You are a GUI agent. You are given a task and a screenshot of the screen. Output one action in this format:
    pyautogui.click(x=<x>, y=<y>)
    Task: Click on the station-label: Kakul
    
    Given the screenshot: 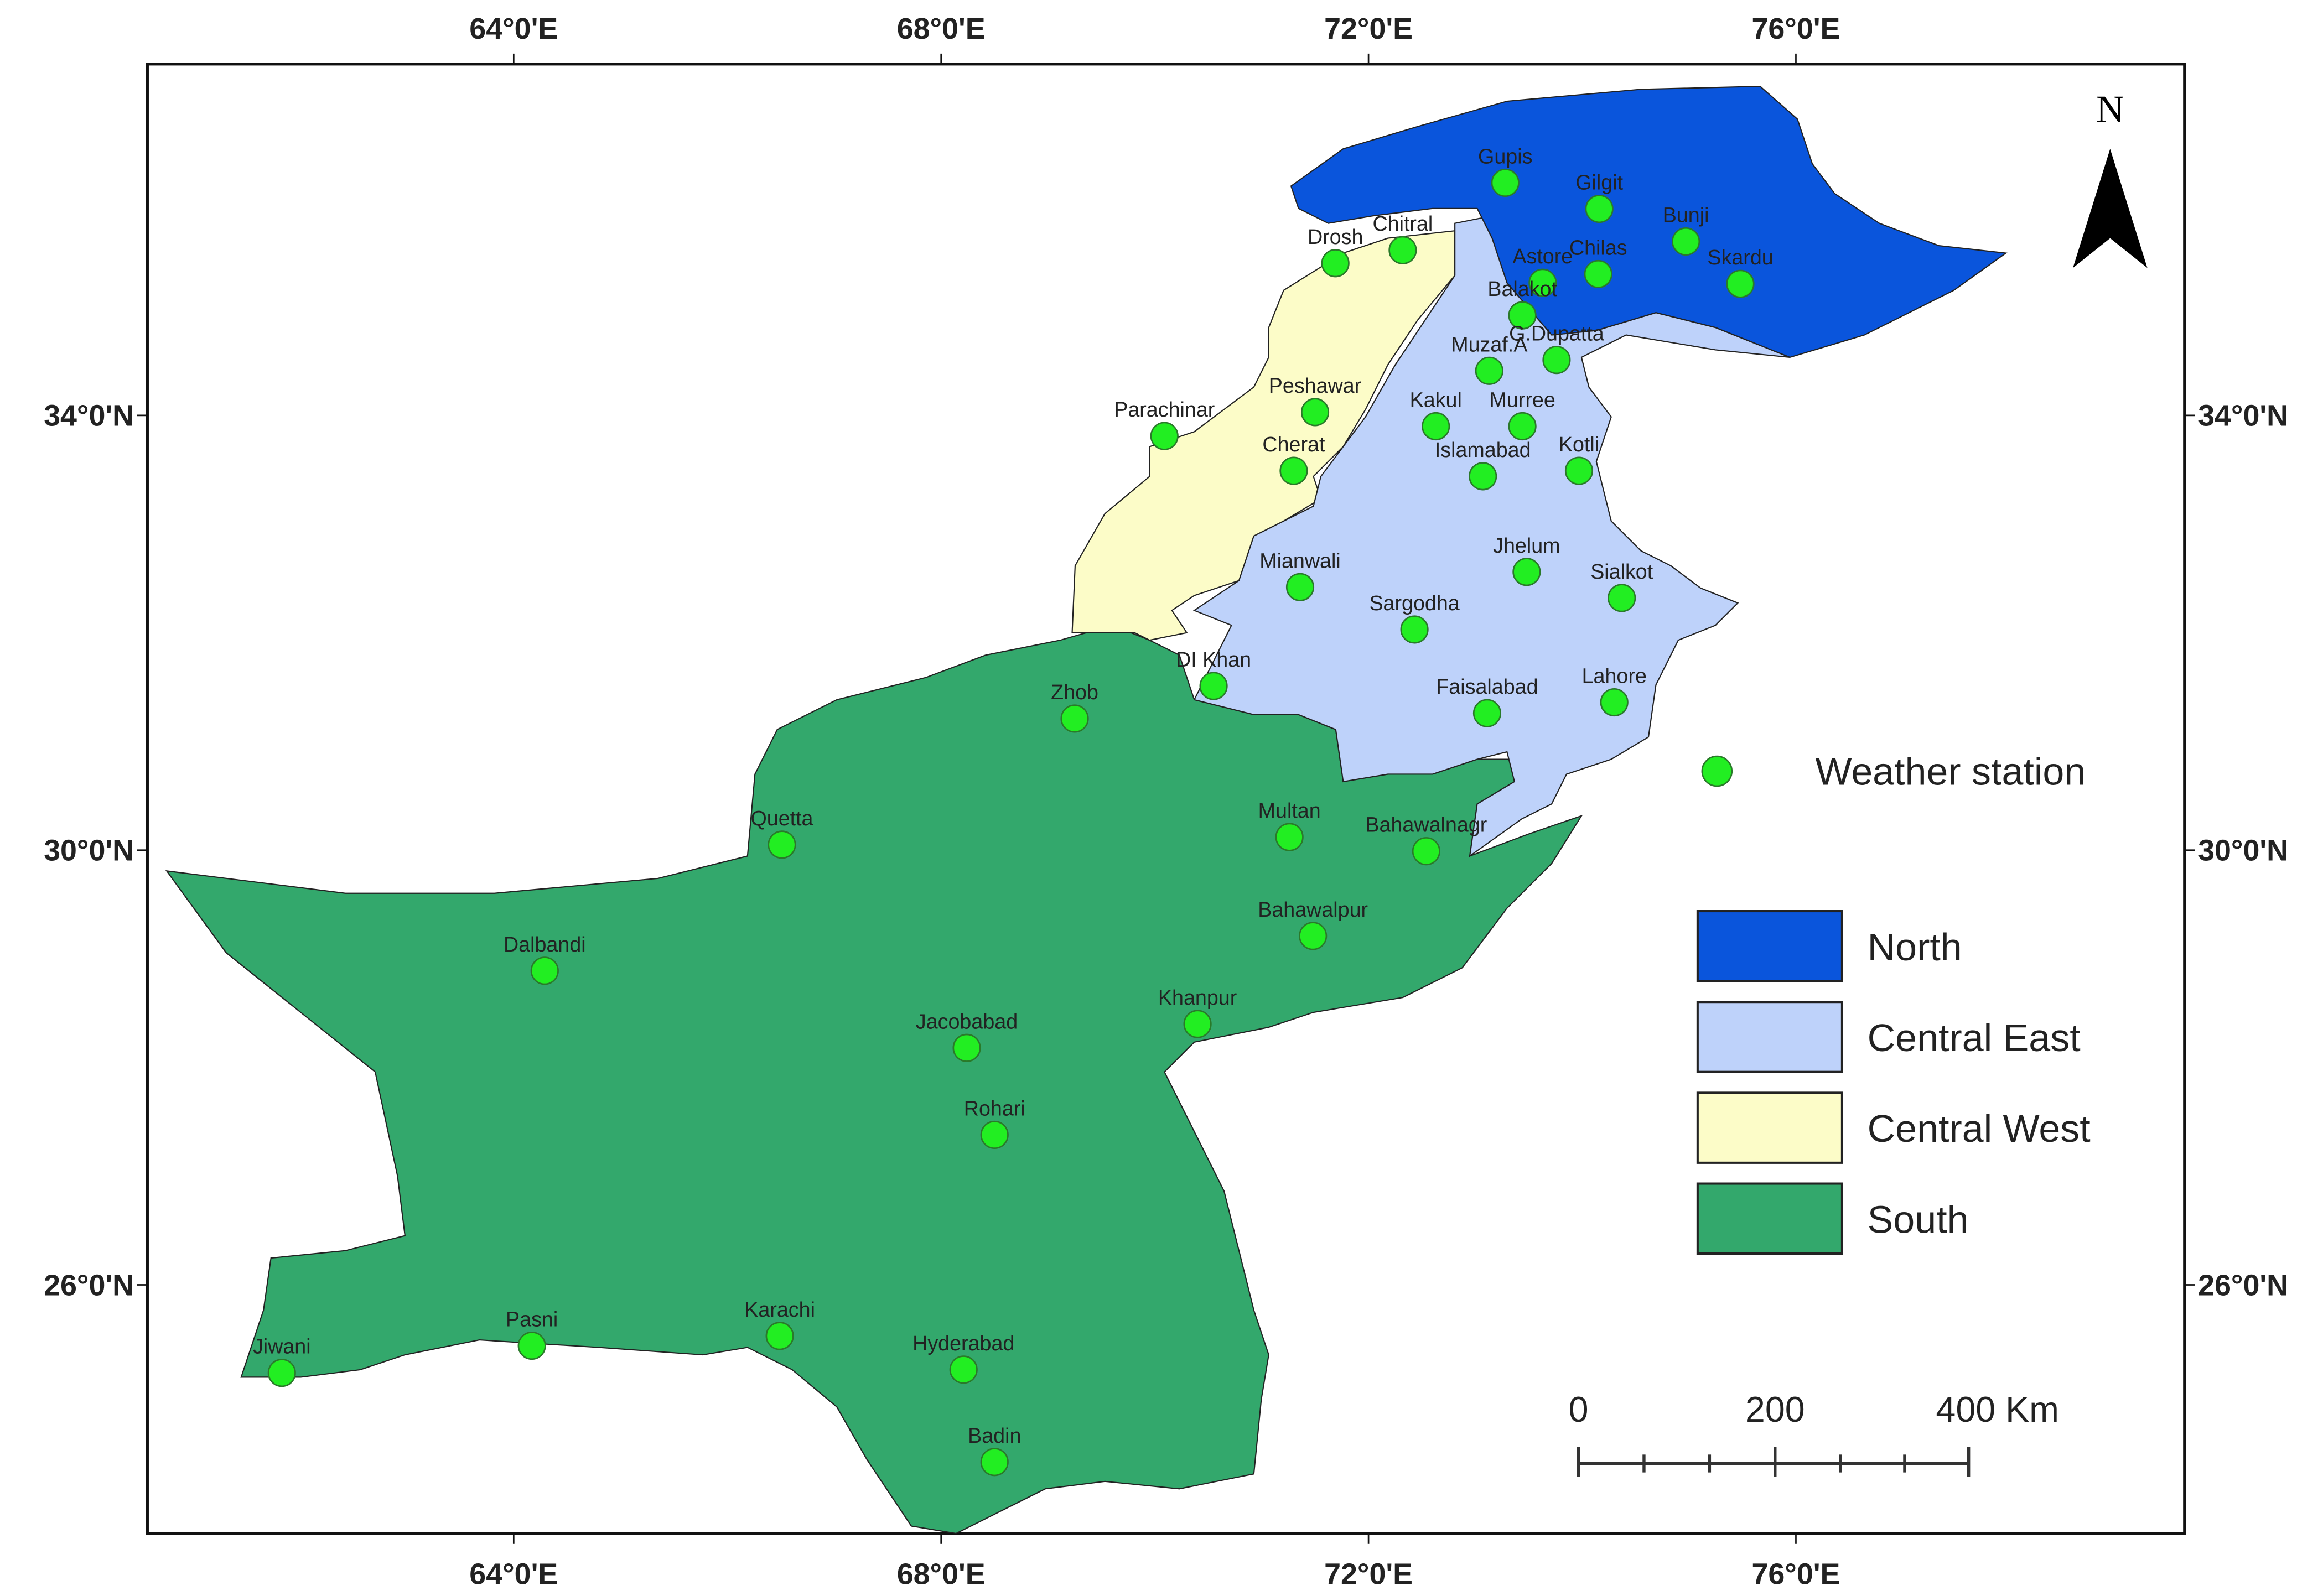 What is the action you would take?
    pyautogui.click(x=1436, y=400)
    